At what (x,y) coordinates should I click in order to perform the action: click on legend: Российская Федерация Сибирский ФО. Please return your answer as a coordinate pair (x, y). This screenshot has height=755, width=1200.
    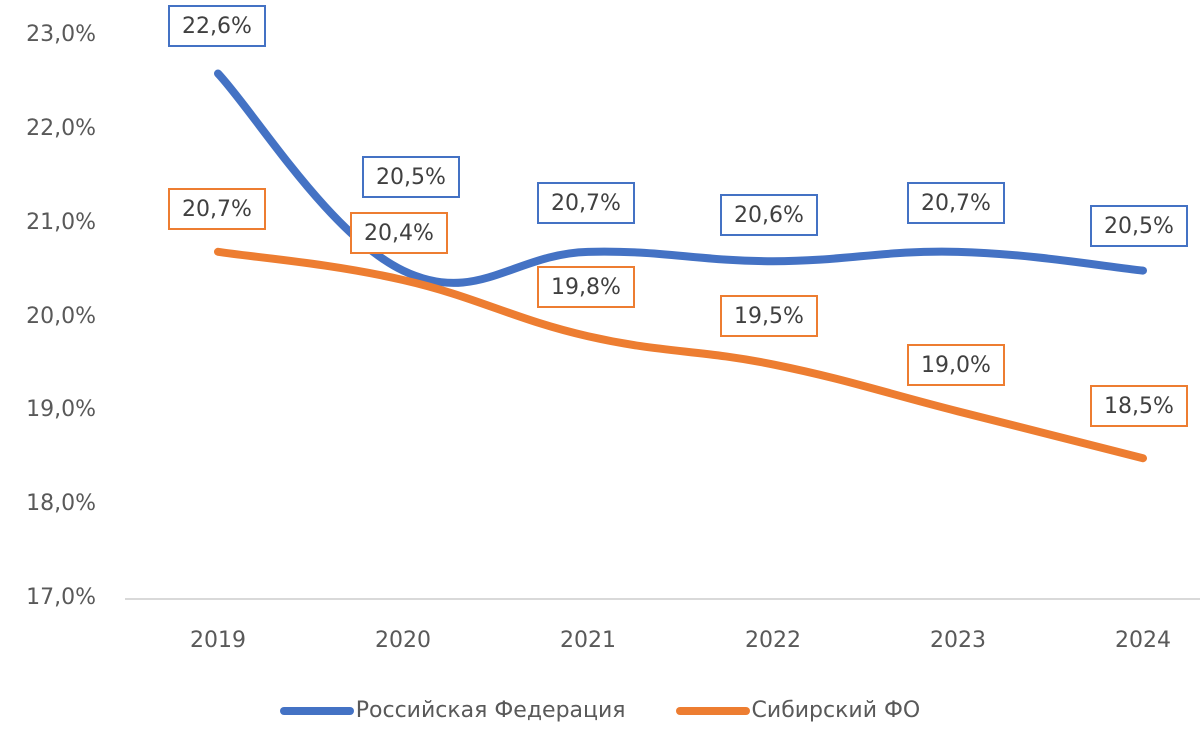
    Looking at the image, I should click on (600, 710).